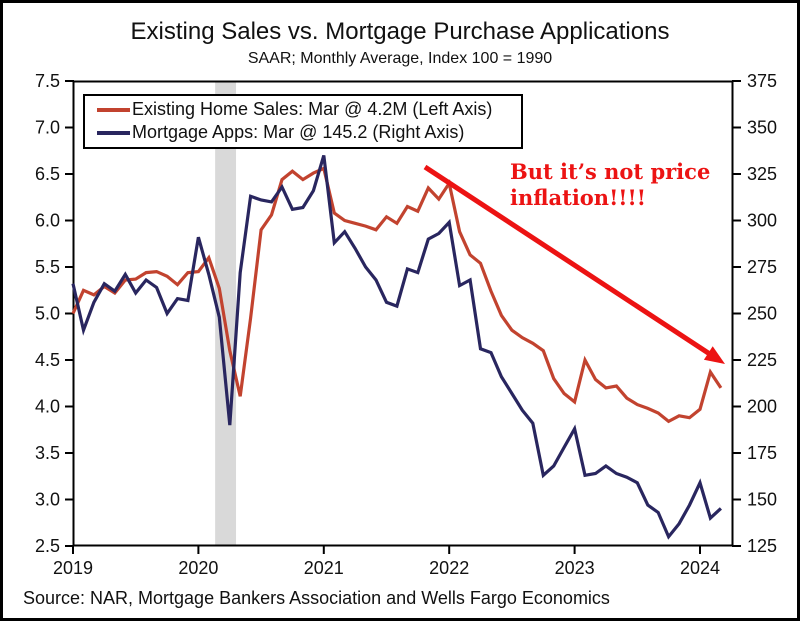  Describe the element at coordinates (762, 267) in the screenshot. I see `y-axis-right-tick-label: 275` at that location.